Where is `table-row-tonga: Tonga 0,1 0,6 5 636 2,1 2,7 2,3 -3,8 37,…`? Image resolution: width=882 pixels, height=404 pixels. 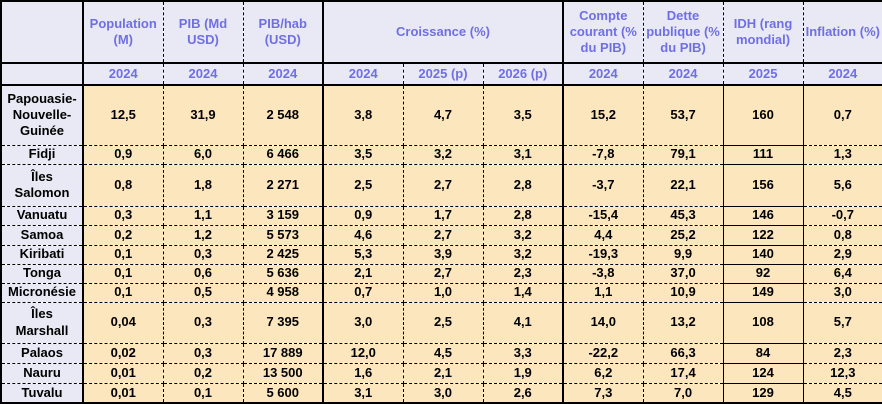
table-row-tonga: Tonga 0,1 0,6 5 636 2,1 2,7 2,3 -3,8 37,… is located at coordinates (441, 273).